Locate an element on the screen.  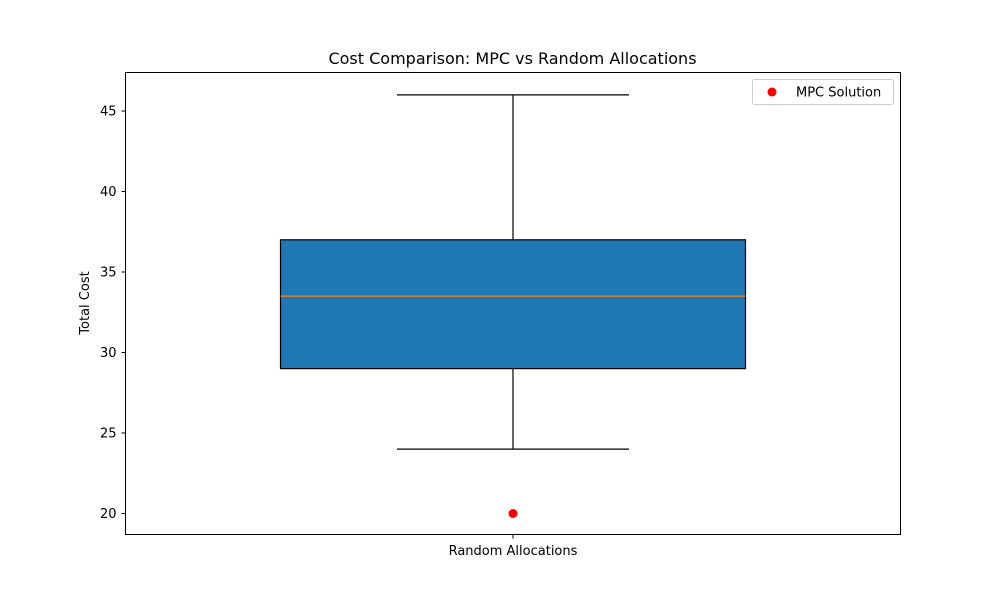
x-tick-label-random-allocations: Random Allocations is located at coordinates (513, 551).